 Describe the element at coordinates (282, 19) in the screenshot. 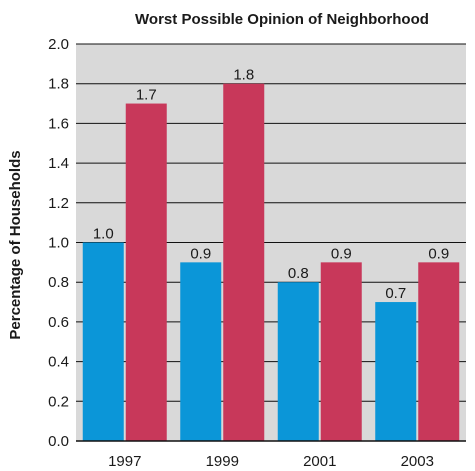

I see `chart-title: Worst Possible Opinion of Neighborhood` at that location.